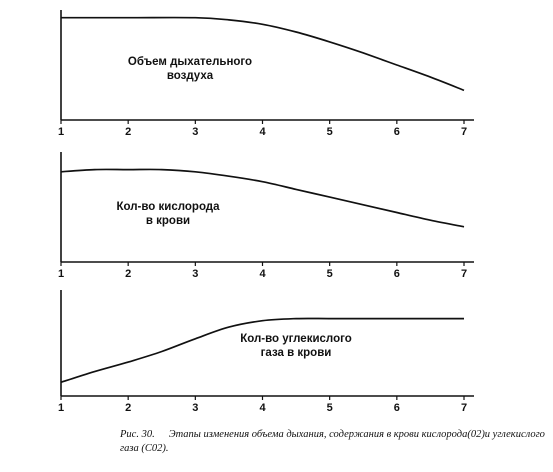 The image size is (553, 472). I want to click on plot-annotation-line: Кол-во углекислого, so click(296, 339).